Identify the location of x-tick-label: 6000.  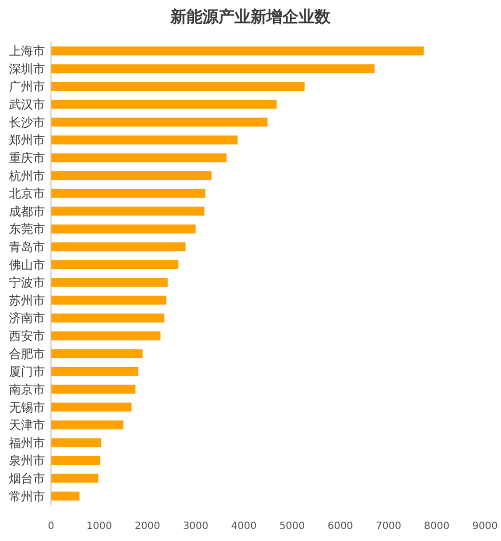
(341, 526).